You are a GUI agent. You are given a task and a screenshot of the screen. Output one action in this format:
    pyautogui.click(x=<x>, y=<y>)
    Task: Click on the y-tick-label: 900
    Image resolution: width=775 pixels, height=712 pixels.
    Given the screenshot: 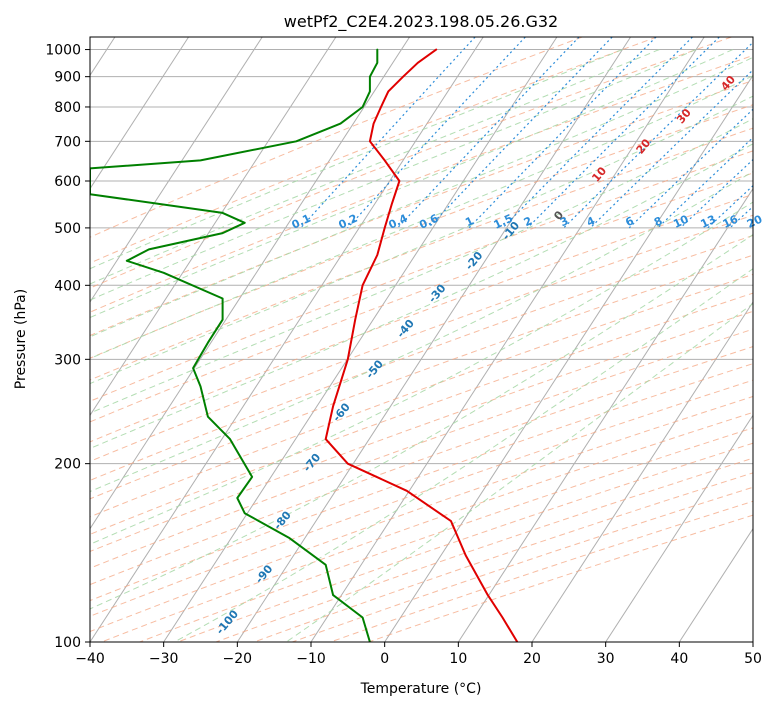 What is the action you would take?
    pyautogui.click(x=67, y=78)
    